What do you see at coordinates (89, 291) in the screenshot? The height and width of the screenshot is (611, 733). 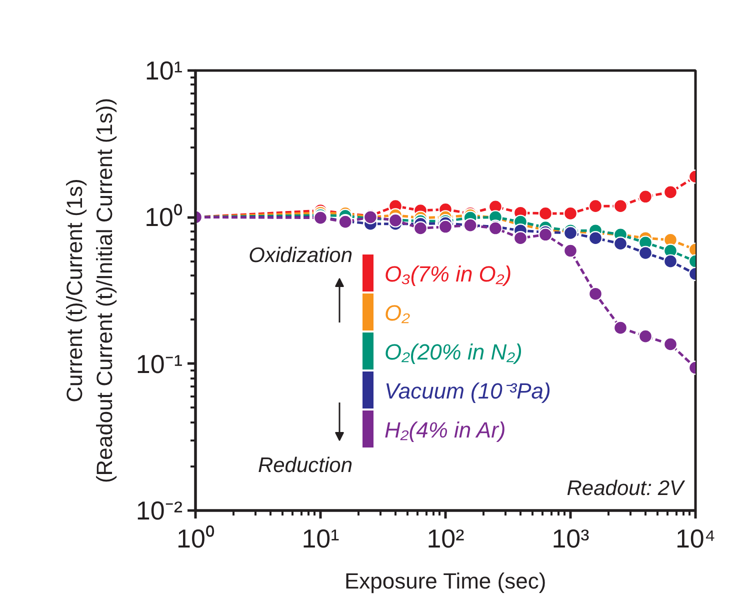 I see `y-axis-title: Current (t)/Current (1s) (Readout Current (t)/Initial Current (1s))` at bounding box center [89, 291].